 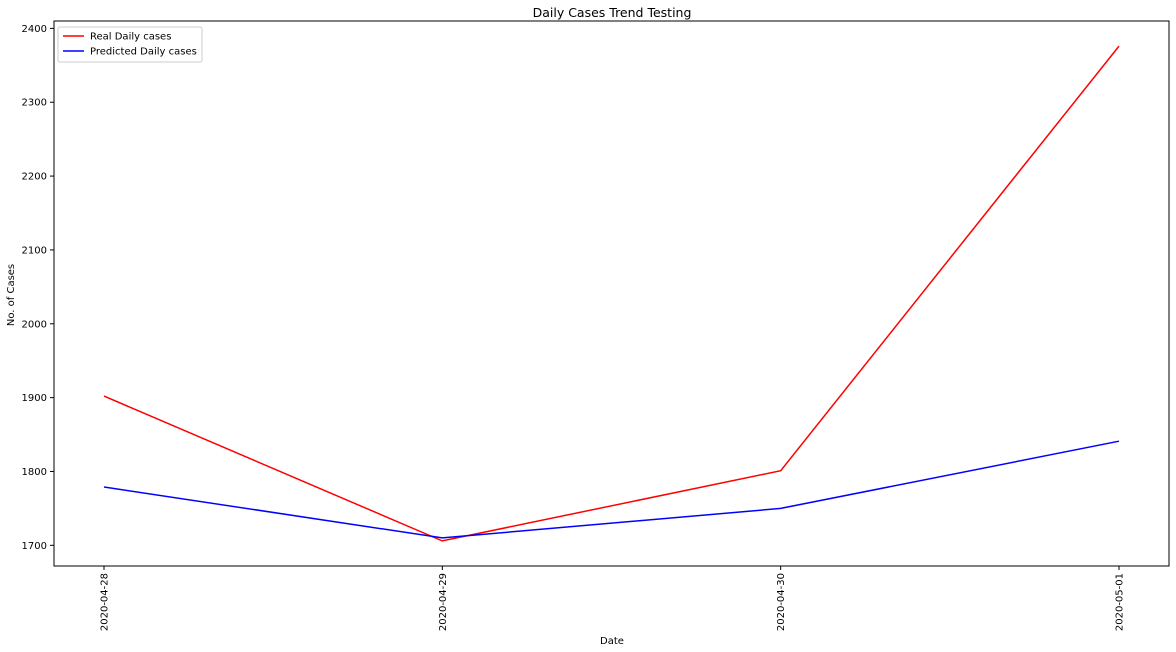 What do you see at coordinates (105, 602) in the screenshot?
I see `x-tick-label: 2020-04-28` at bounding box center [105, 602].